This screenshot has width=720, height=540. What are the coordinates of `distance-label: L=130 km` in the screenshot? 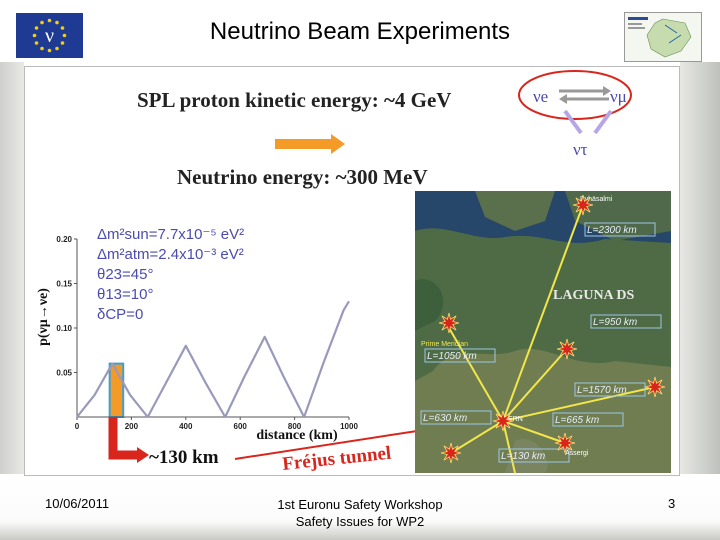 It's located at (523, 456).